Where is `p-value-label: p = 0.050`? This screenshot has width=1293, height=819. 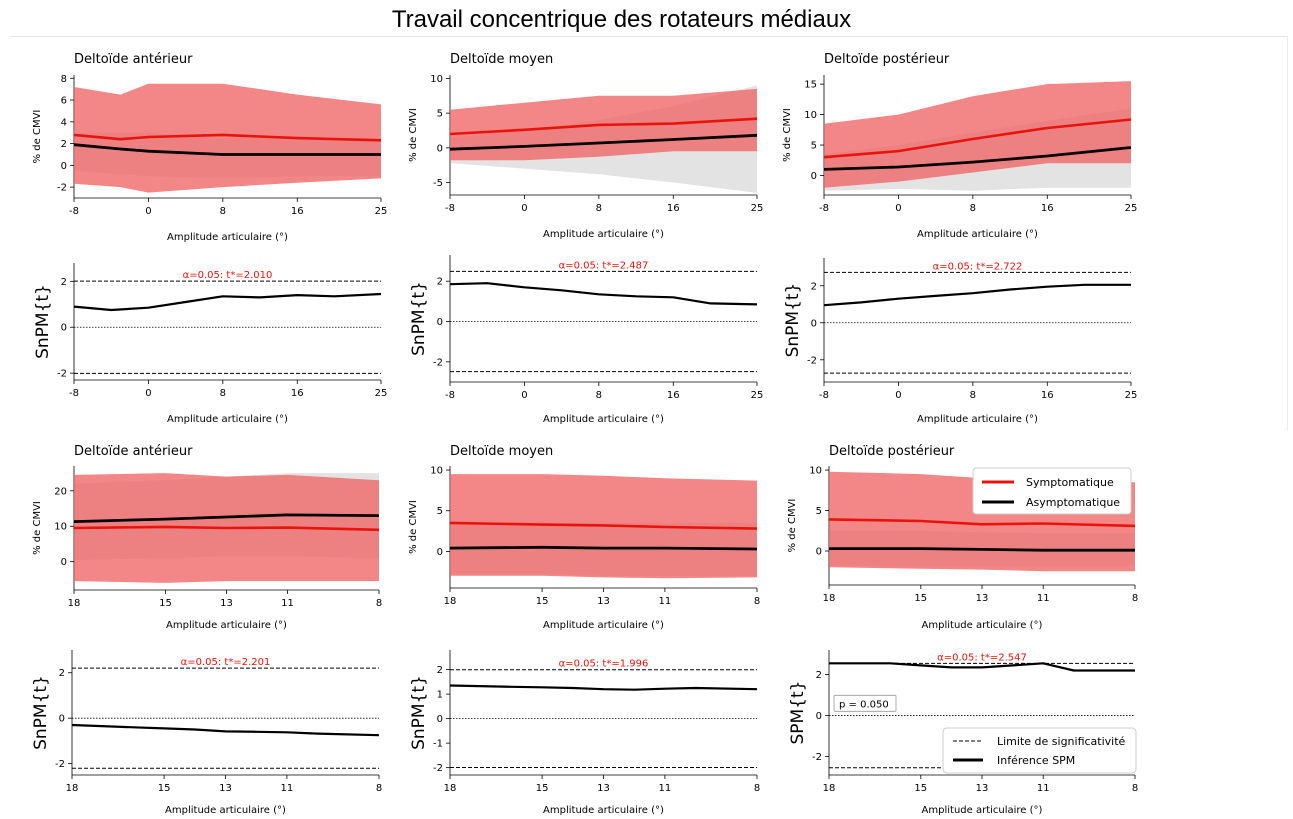
p-value-label: p = 0.050 is located at coordinates (864, 704).